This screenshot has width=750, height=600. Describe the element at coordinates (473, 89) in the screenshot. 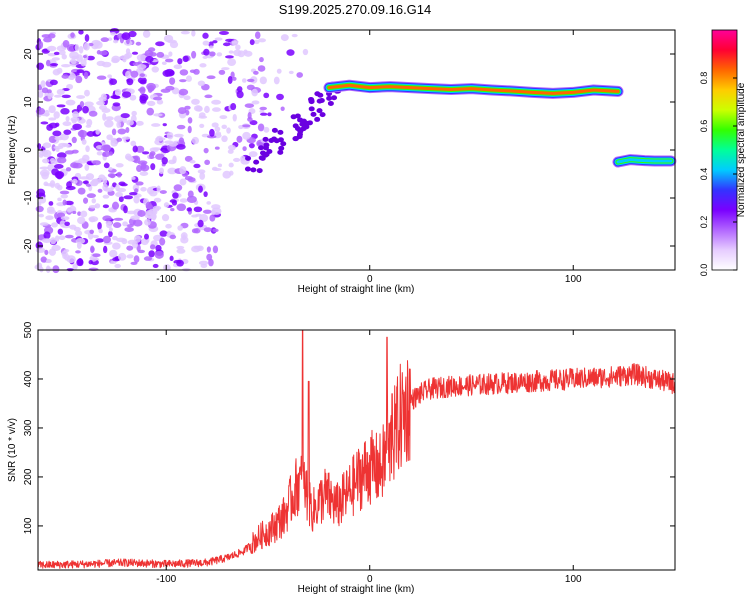

I see `track-band` at that location.